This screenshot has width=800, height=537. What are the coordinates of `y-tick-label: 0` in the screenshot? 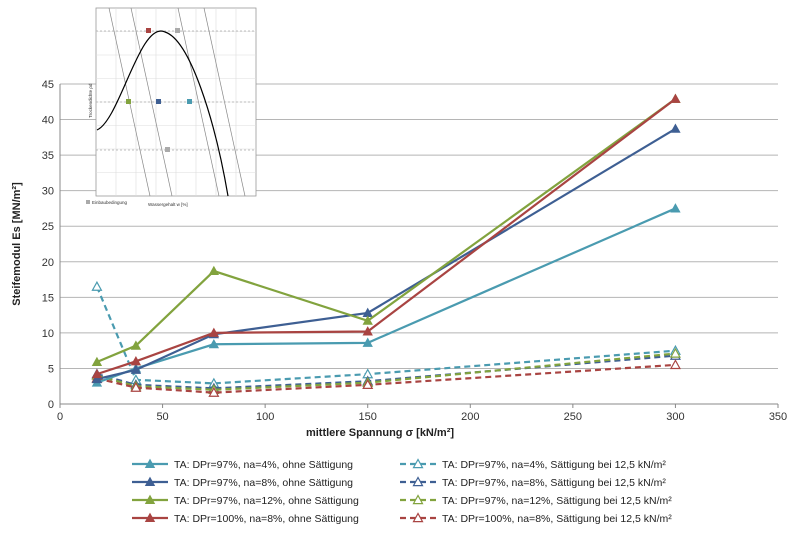 It's located at (51, 405).